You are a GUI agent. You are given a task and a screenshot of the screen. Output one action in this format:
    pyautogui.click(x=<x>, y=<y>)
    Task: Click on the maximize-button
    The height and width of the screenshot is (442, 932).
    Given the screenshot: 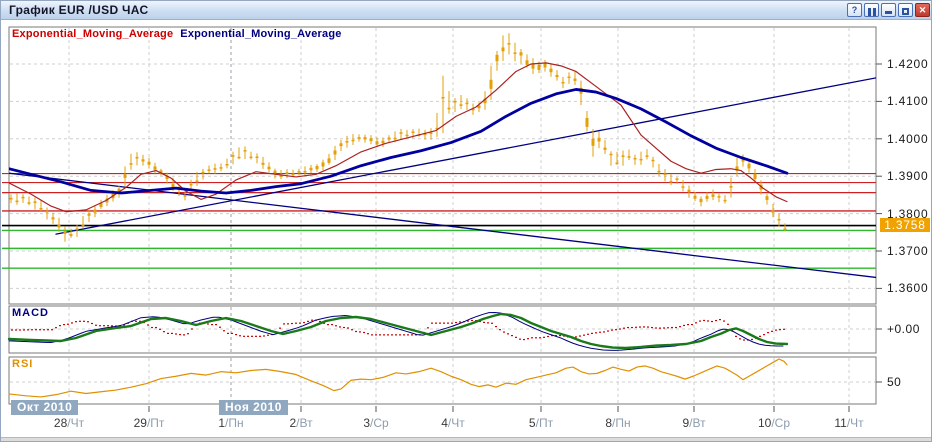 What is the action you would take?
    pyautogui.click(x=905, y=10)
    